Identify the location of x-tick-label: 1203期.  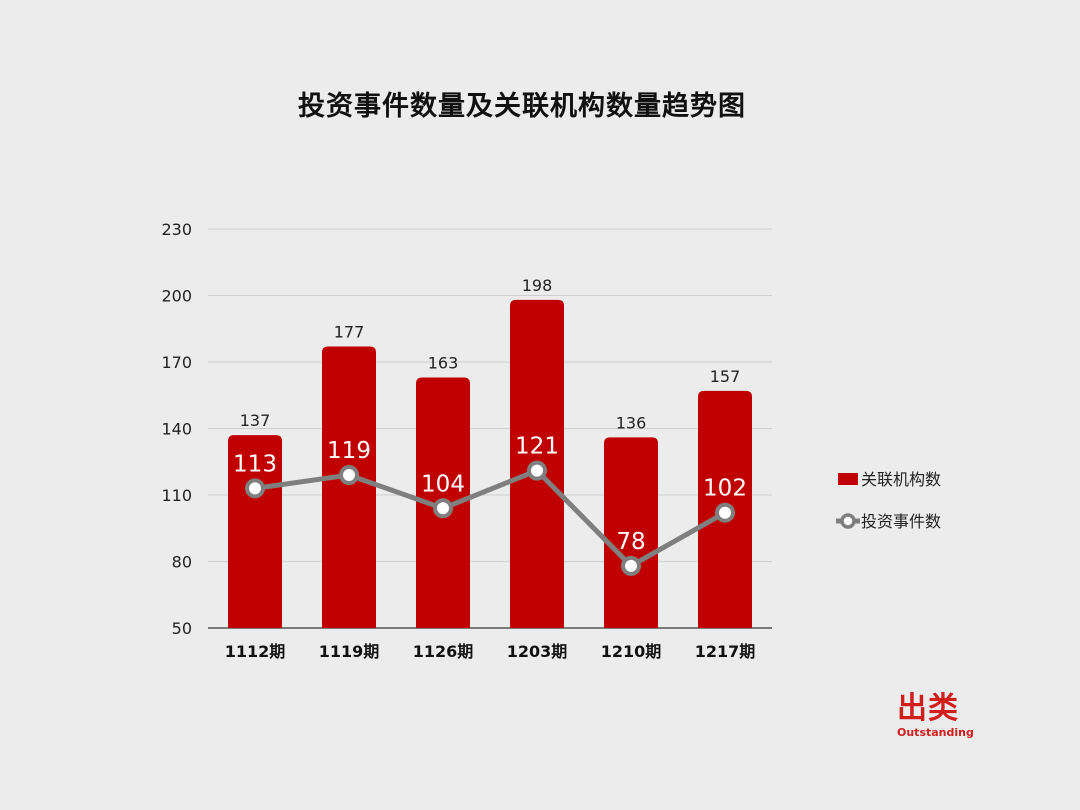
(537, 651).